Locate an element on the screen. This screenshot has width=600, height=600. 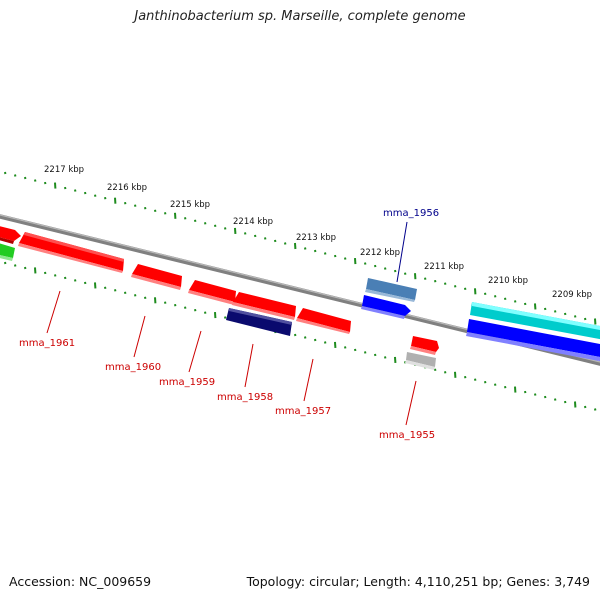
accession-info: Accession: NC_009659 is located at coordinates (80, 581).